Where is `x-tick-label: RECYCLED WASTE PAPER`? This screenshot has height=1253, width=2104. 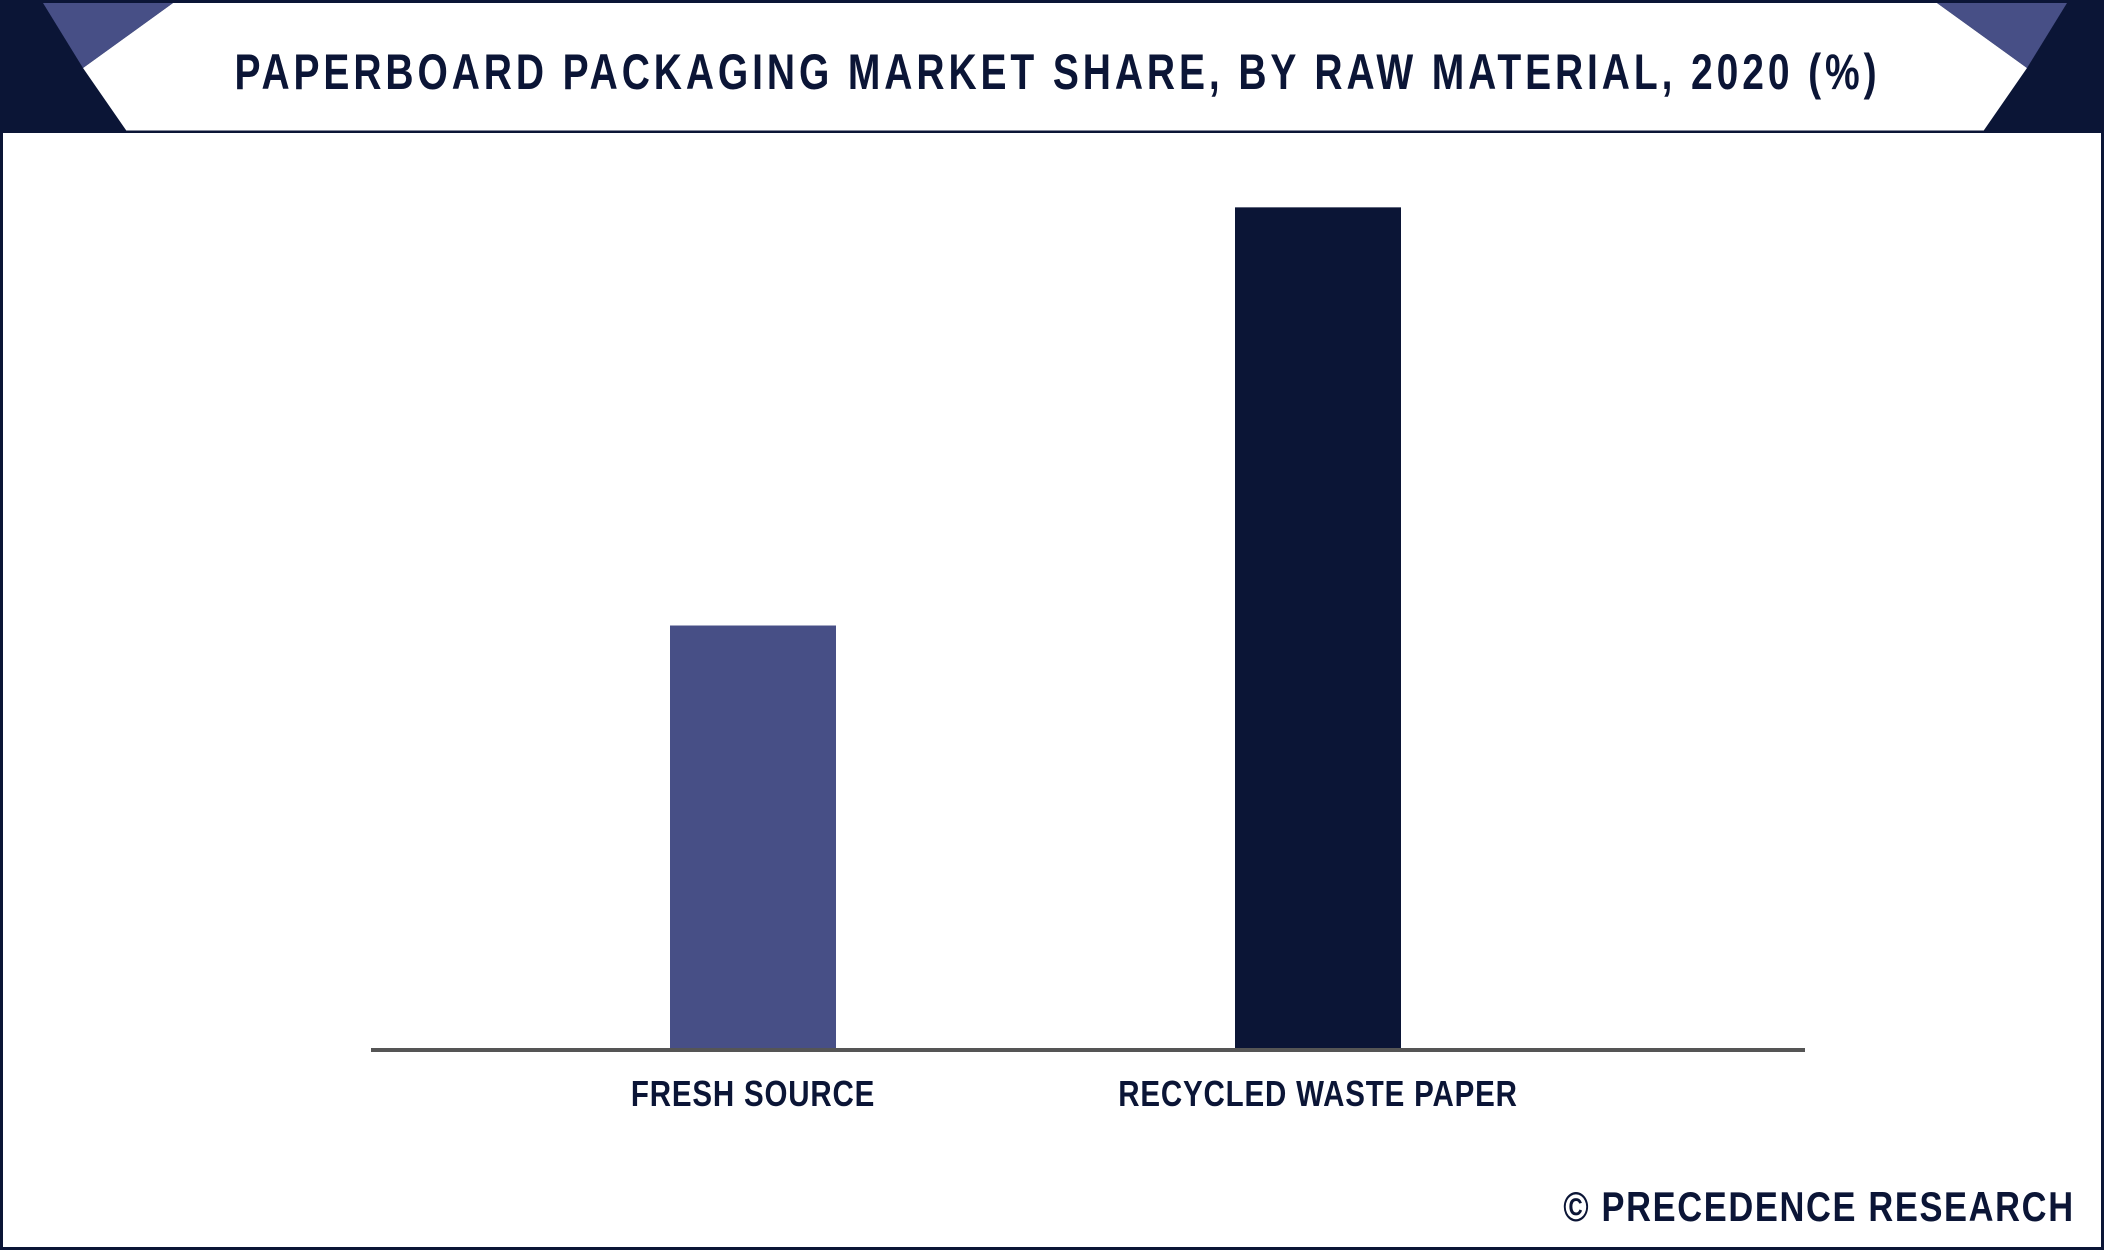 x-tick-label: RECYCLED WASTE PAPER is located at coordinates (1318, 1093).